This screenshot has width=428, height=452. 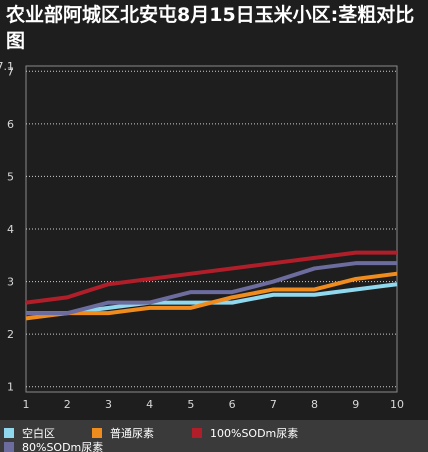 I want to click on legend-label: 空白区, so click(x=38, y=433).